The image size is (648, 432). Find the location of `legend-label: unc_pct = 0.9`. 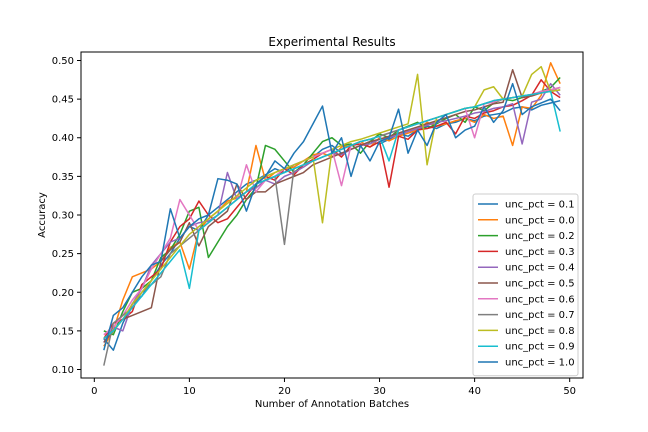

legend-label: unc_pct = 0.9 is located at coordinates (540, 347).